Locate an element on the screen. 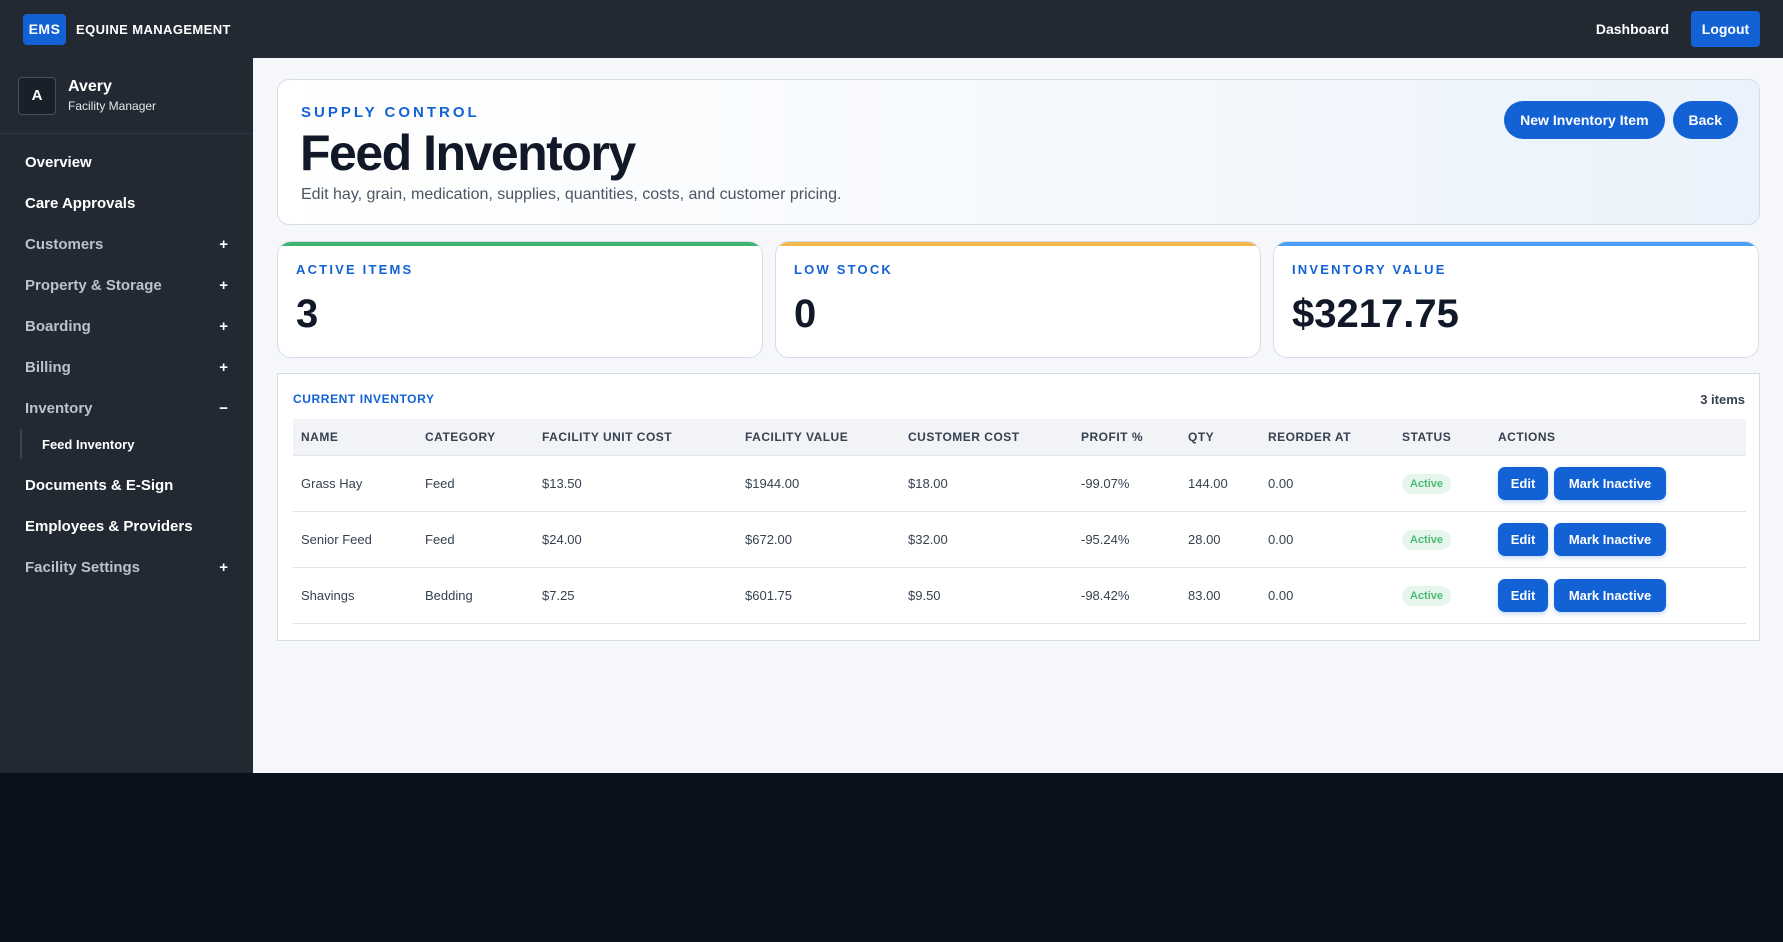  cell-unit-cost: $24.00 is located at coordinates (562, 539).